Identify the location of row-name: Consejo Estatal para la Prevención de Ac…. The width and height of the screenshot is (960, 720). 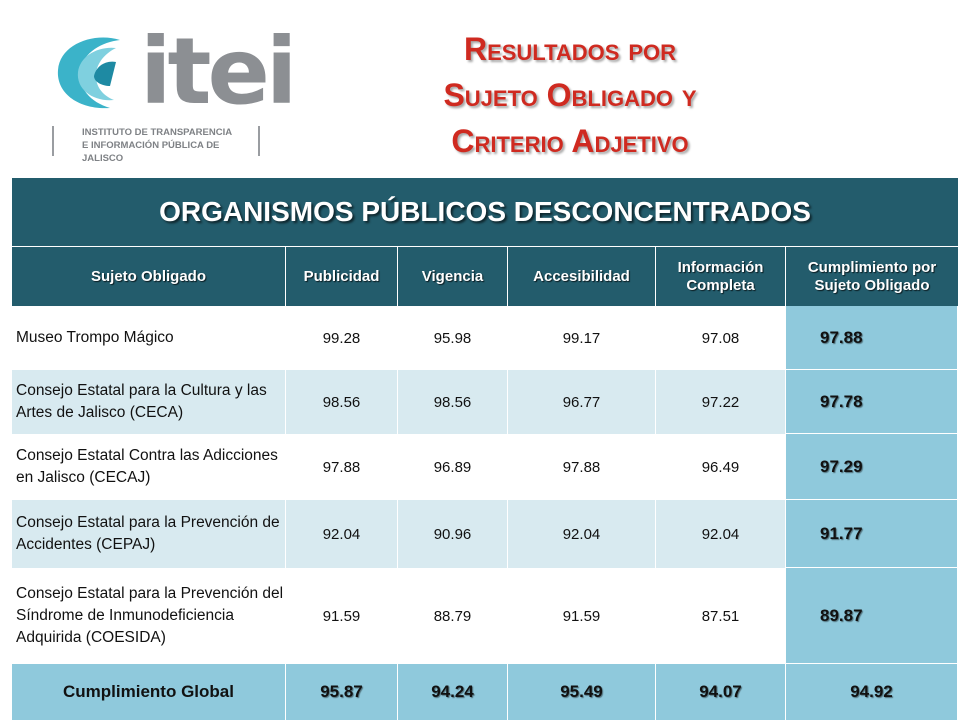
(149, 534).